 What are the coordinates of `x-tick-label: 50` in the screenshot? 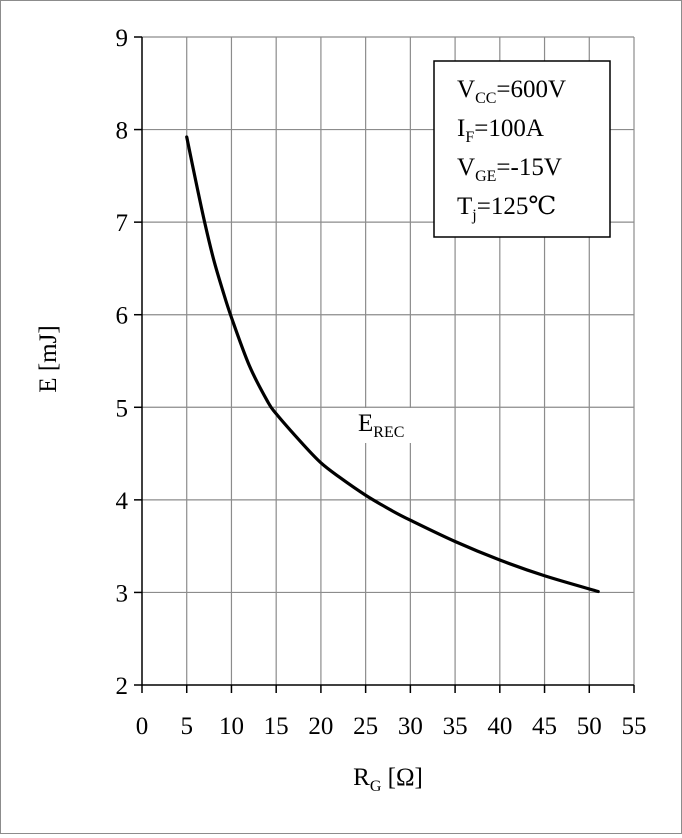 It's located at (589, 726).